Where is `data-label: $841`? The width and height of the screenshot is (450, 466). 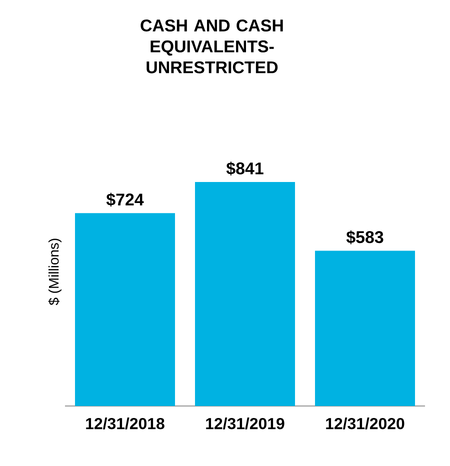
data-label: $841 is located at coordinates (245, 169).